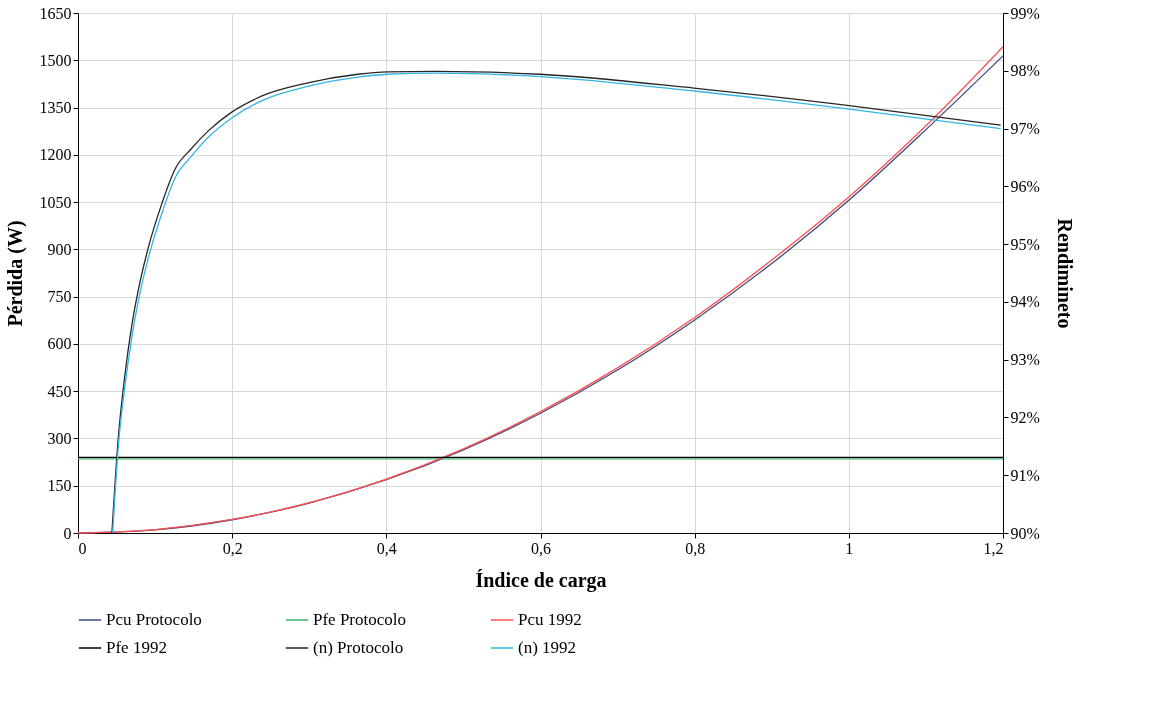  Describe the element at coordinates (59, 344) in the screenshot. I see `y-tick-label: 600` at that location.